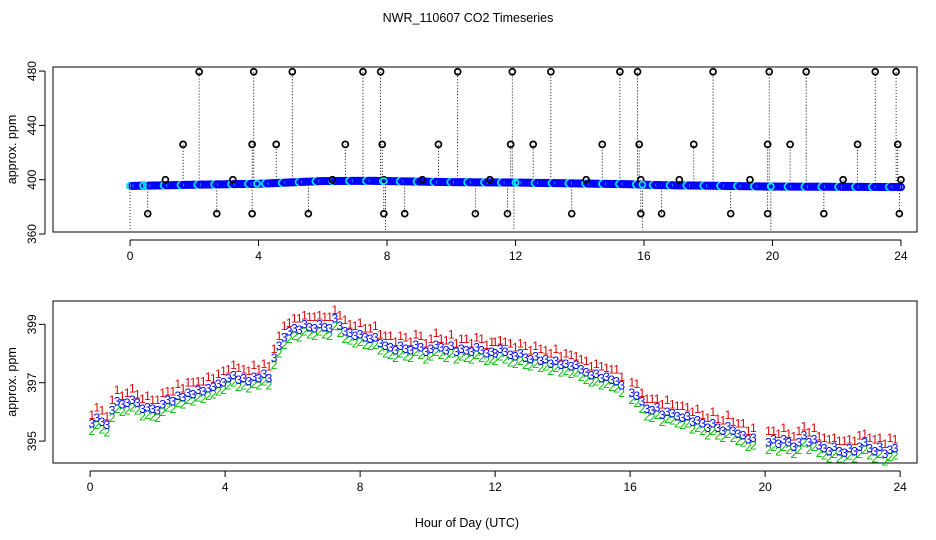 This screenshot has height=540, width=936. What do you see at coordinates (383, 181) in the screenshot?
I see `highlight-point` at bounding box center [383, 181].